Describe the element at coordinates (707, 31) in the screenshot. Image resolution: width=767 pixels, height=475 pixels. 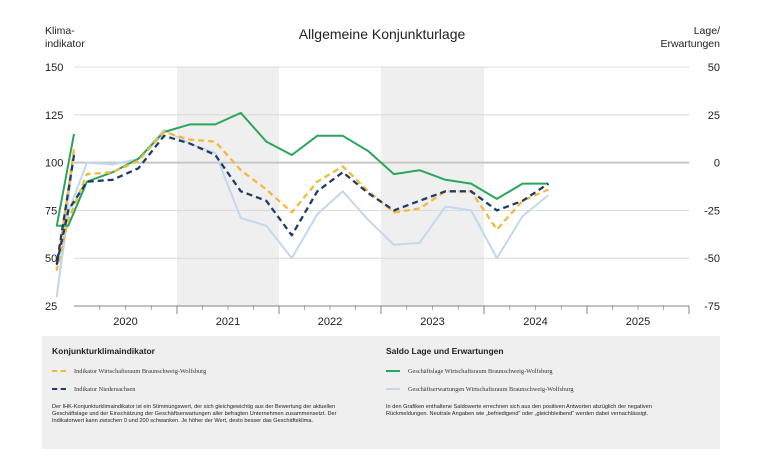
I see `right-axis-title: Lage/` at that location.